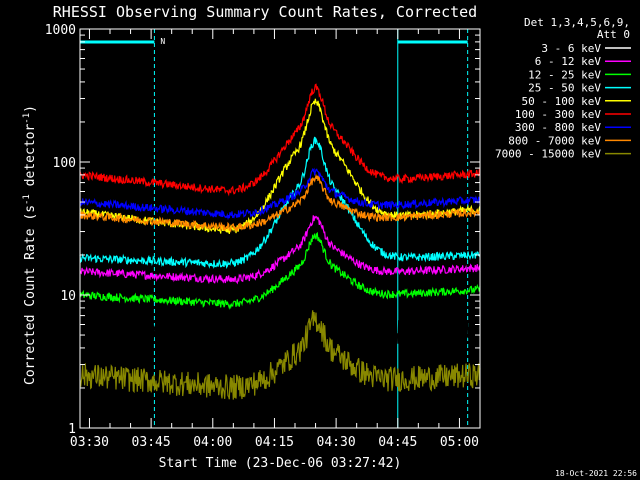 Image resolution: width=640 pixels, height=480 pixels. What do you see at coordinates (151, 442) in the screenshot?
I see `x-tick-label-2: 03:45` at bounding box center [151, 442].